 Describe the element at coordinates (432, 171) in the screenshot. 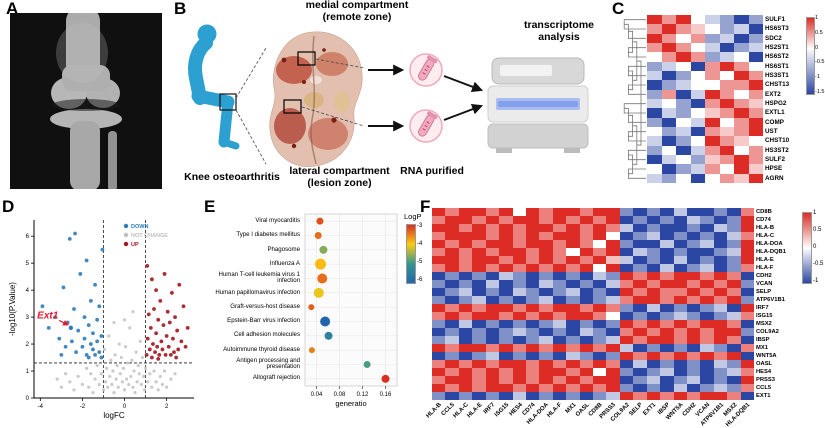

I see `rna-purified-label: RNA purified` at that location.